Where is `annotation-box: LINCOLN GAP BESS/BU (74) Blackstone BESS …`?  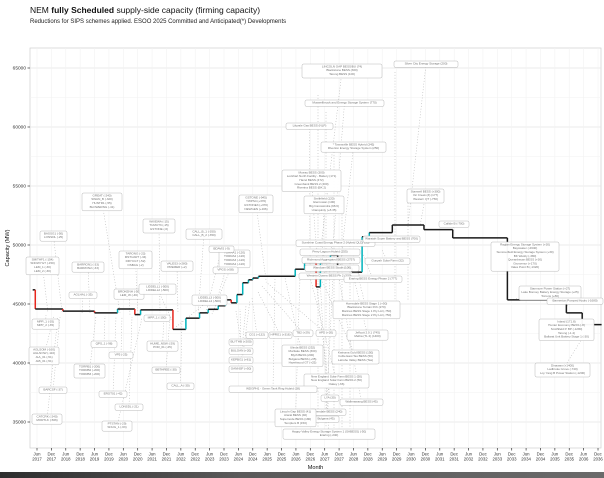
annotation-box: LINCOLN GAP BESS/BU (74) Blackstone BESS … is located at coordinates (342, 71).